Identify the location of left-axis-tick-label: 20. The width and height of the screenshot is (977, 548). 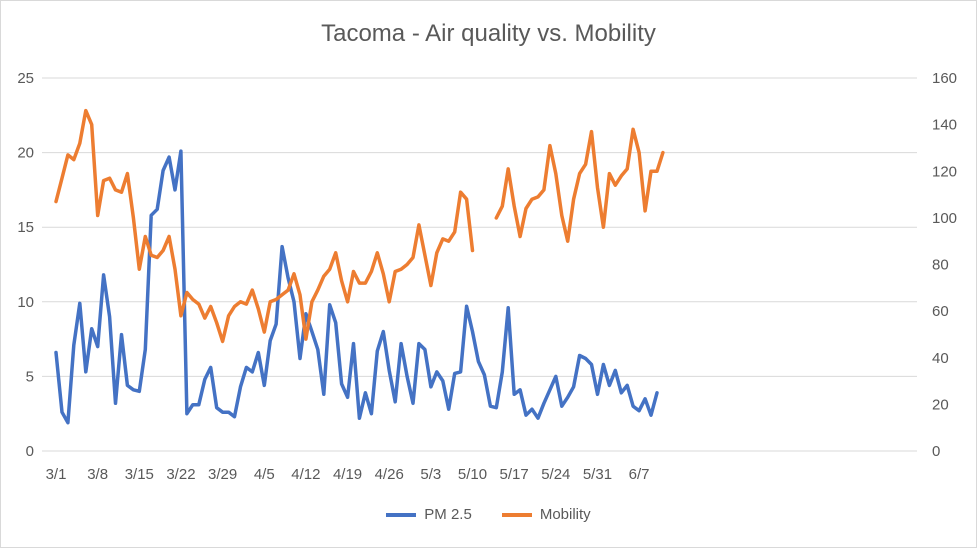
(25, 153).